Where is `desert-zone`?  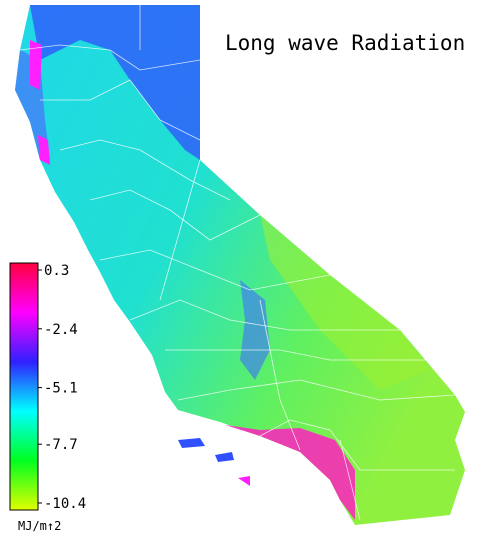 desert-zone is located at coordinates (345, 302).